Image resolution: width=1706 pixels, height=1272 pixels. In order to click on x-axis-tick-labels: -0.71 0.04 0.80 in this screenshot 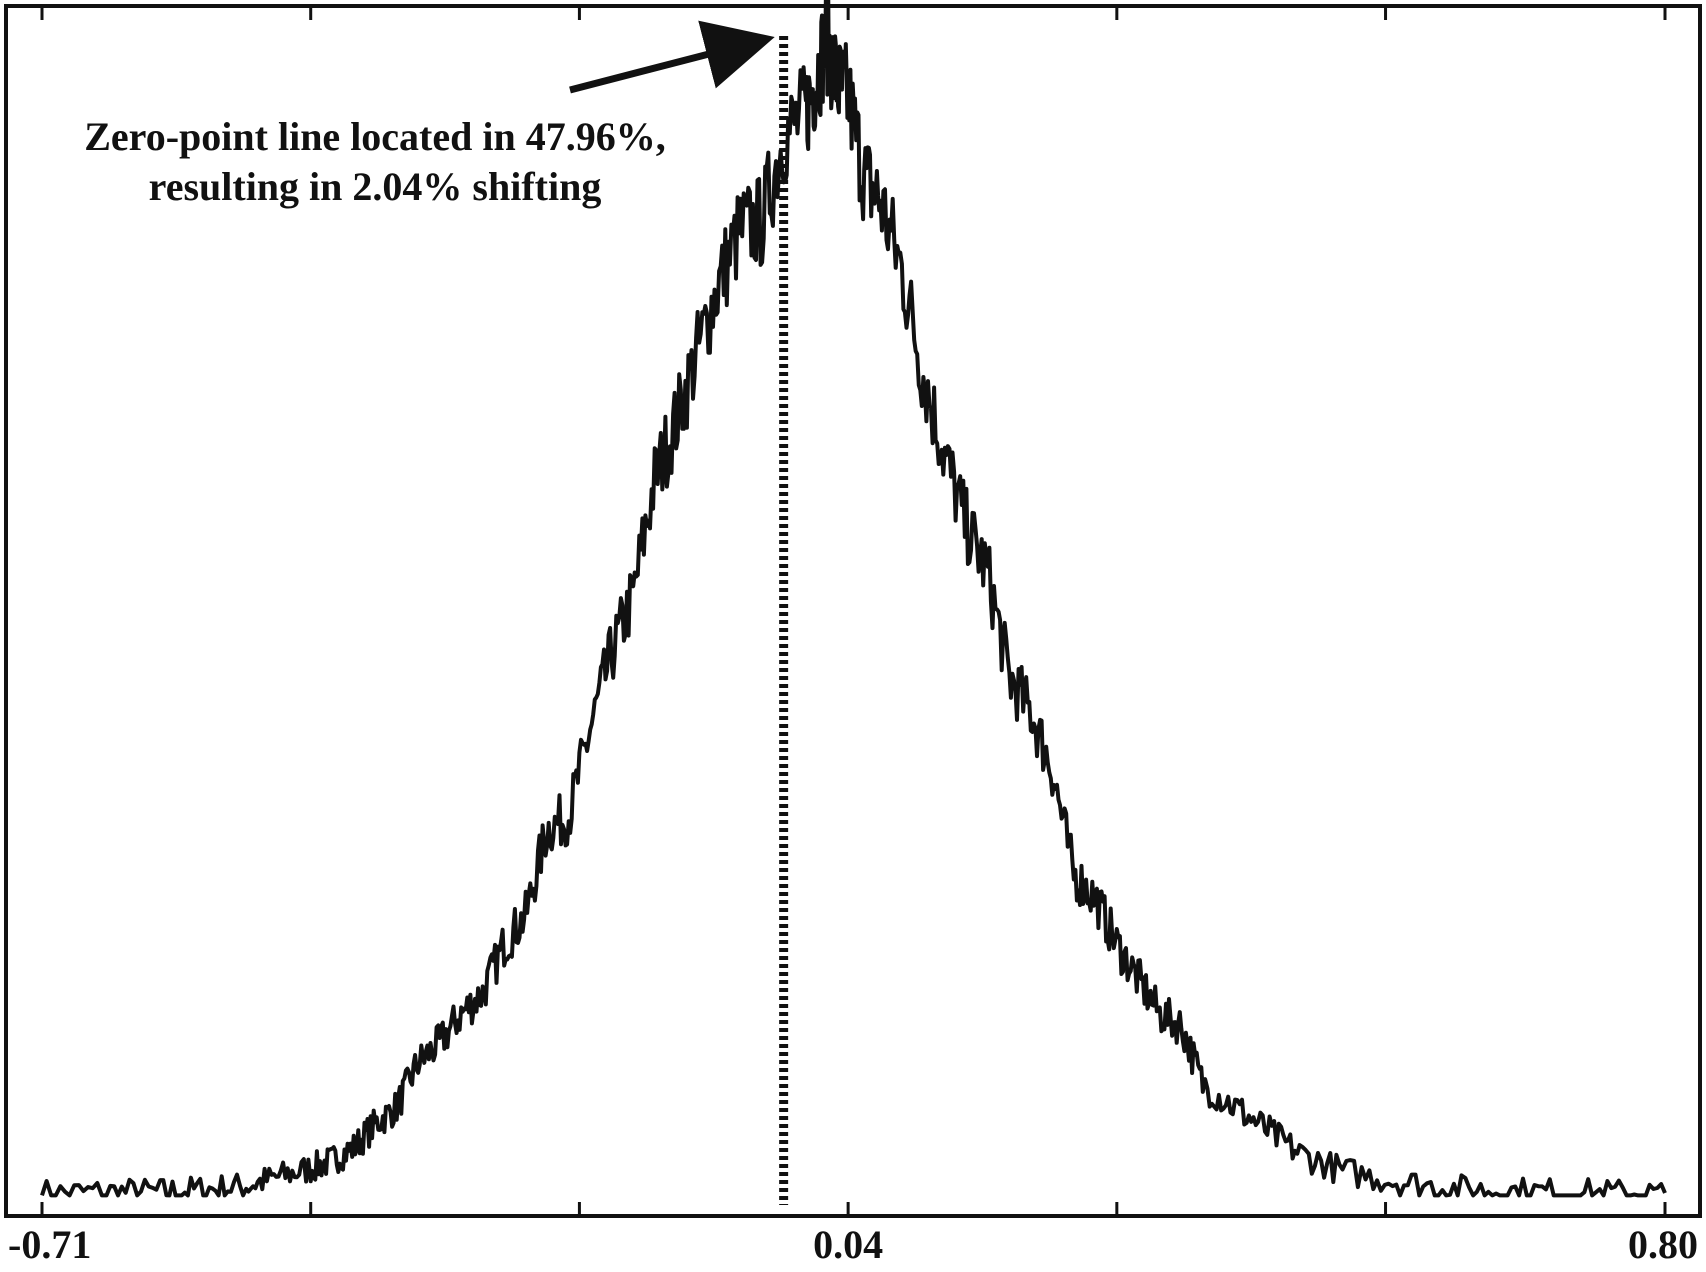, I will do `click(853, 1244)`.